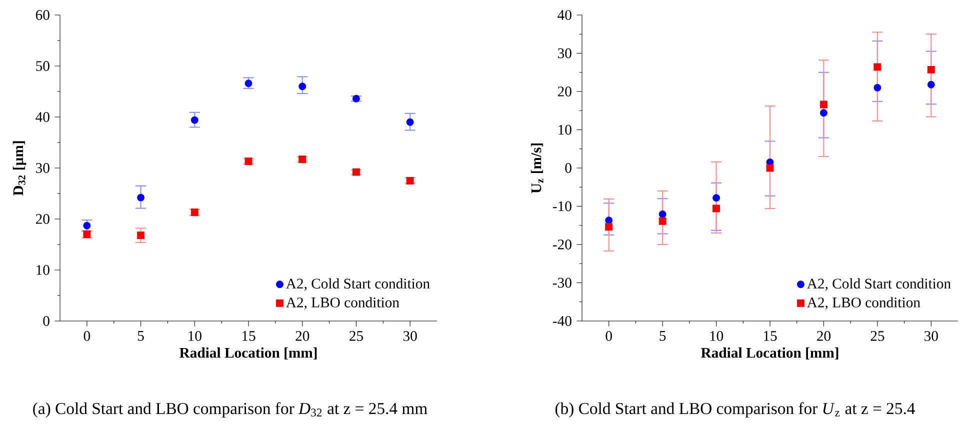  I want to click on y-tick-label: 50, so click(43, 66).